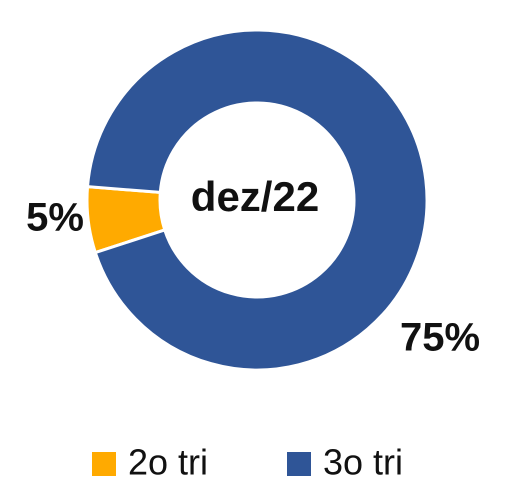 The image size is (512, 483). I want to click on legend-label: 3o tri, so click(363, 462).